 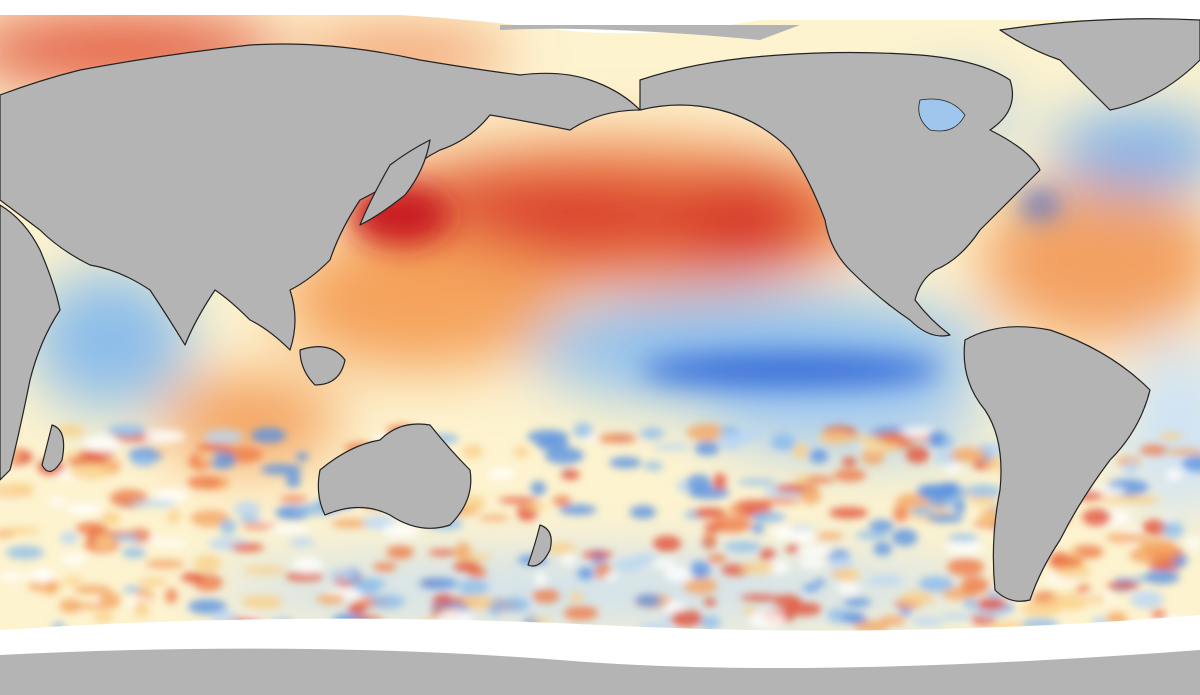 I want to click on antarctica, so click(x=600, y=671).